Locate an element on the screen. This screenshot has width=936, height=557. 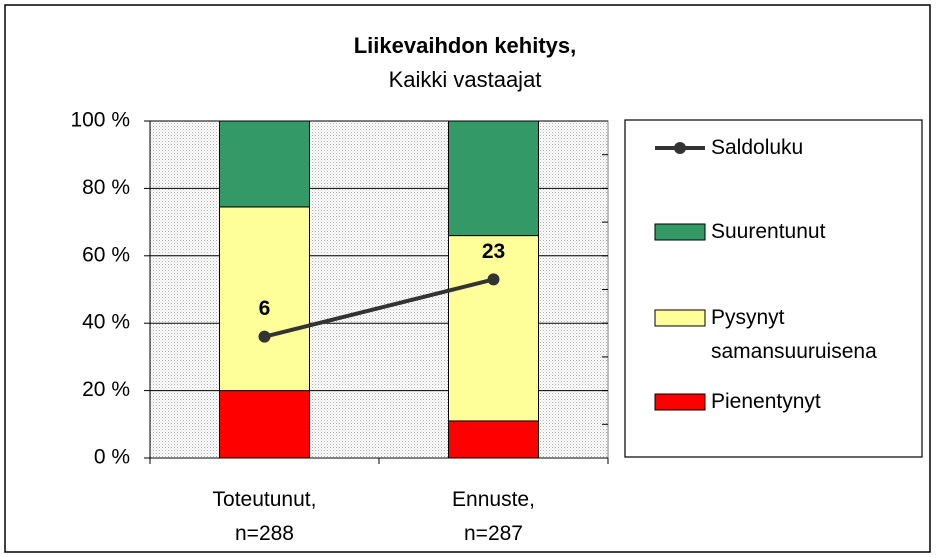
legend-label: Pysynyt samansuuruisena is located at coordinates (794, 334).